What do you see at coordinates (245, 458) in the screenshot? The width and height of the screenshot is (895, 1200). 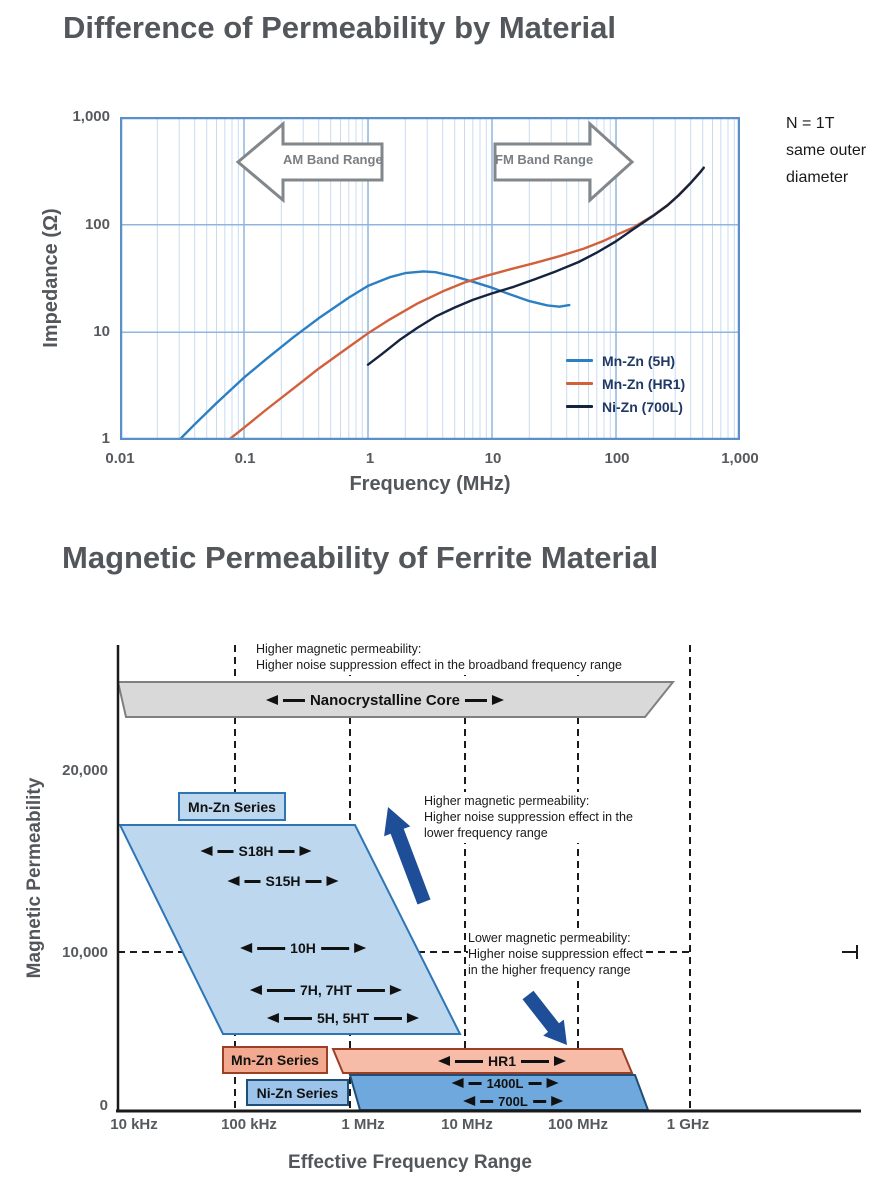 I see `x-tick-0-1: 0.1` at bounding box center [245, 458].